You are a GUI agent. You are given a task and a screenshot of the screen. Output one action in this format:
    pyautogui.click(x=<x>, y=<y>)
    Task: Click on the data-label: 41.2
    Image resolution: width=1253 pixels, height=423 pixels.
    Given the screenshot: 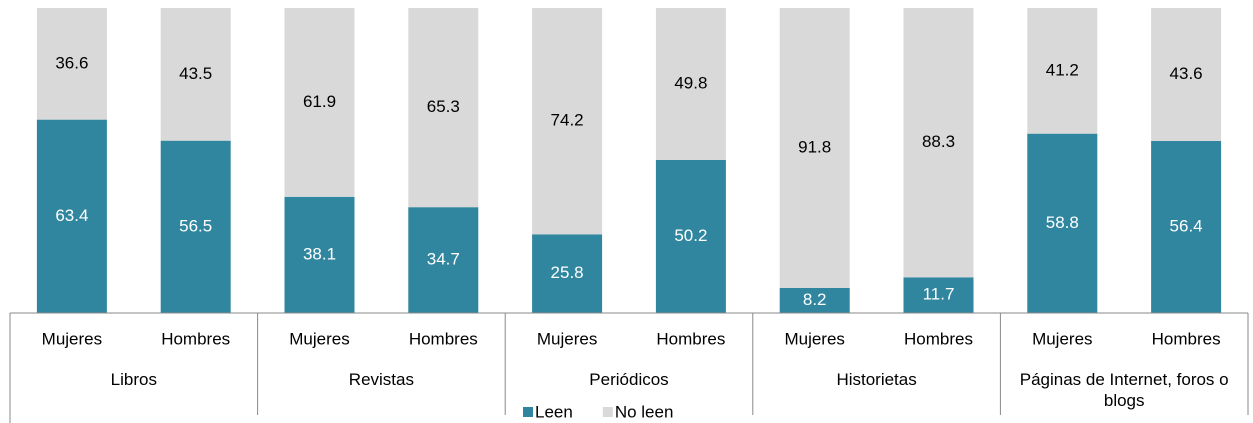 What is the action you would take?
    pyautogui.click(x=1062, y=69)
    